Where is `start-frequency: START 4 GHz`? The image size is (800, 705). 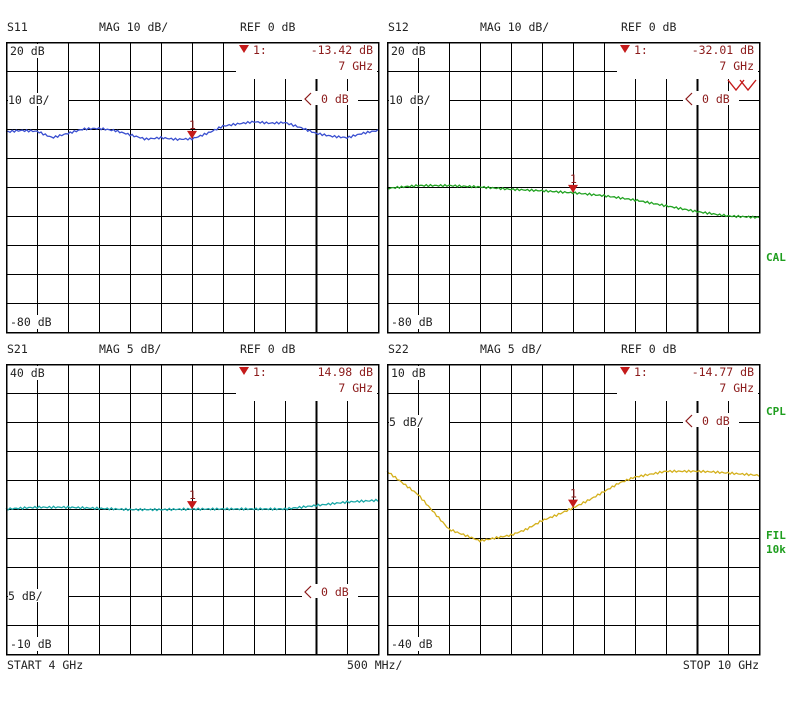 start-frequency: START 4 GHz is located at coordinates (45, 665).